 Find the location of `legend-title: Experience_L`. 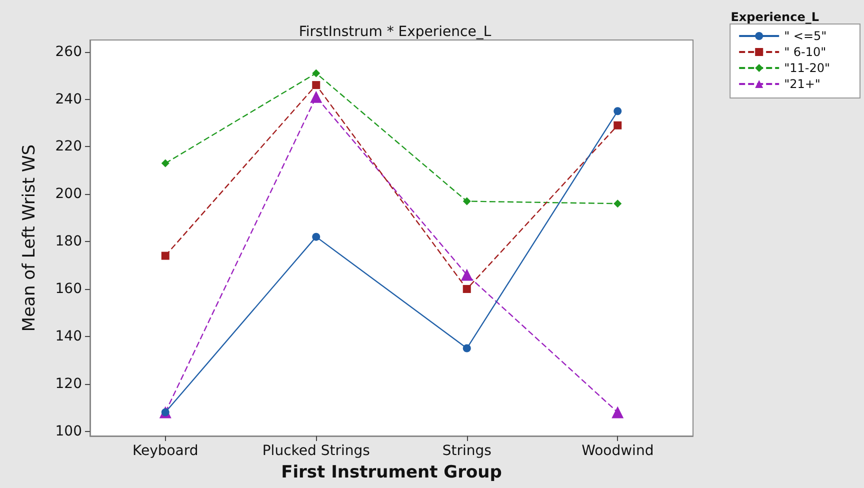

legend-title: Experience_L is located at coordinates (775, 17).